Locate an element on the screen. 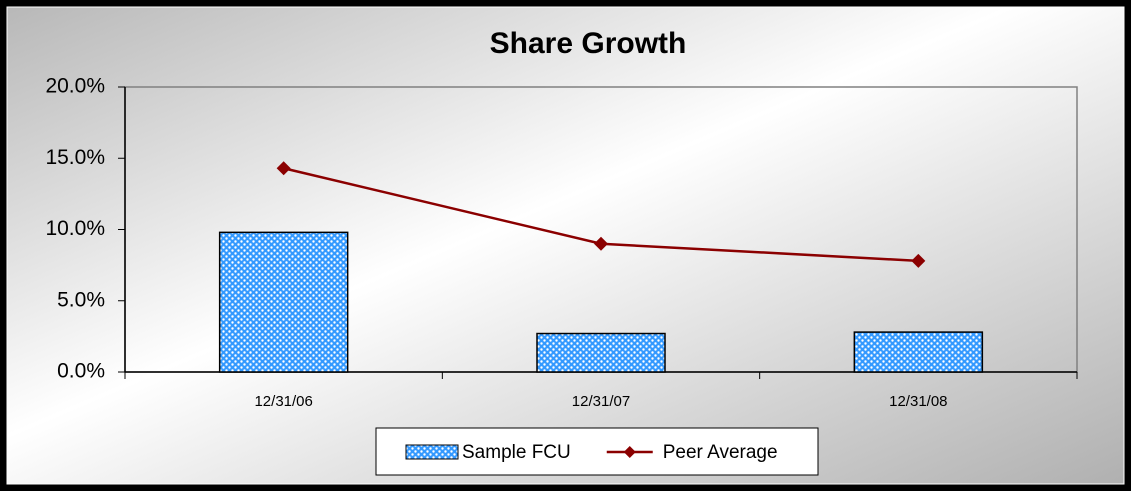  y-tick-label: 5.0% is located at coordinates (81, 299).